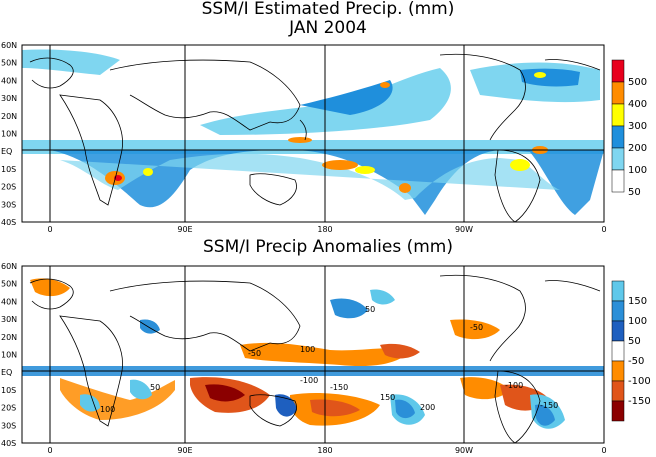 The image size is (656, 457). Describe the element at coordinates (637, 104) in the screenshot. I see `top-legend-label: 400` at that location.